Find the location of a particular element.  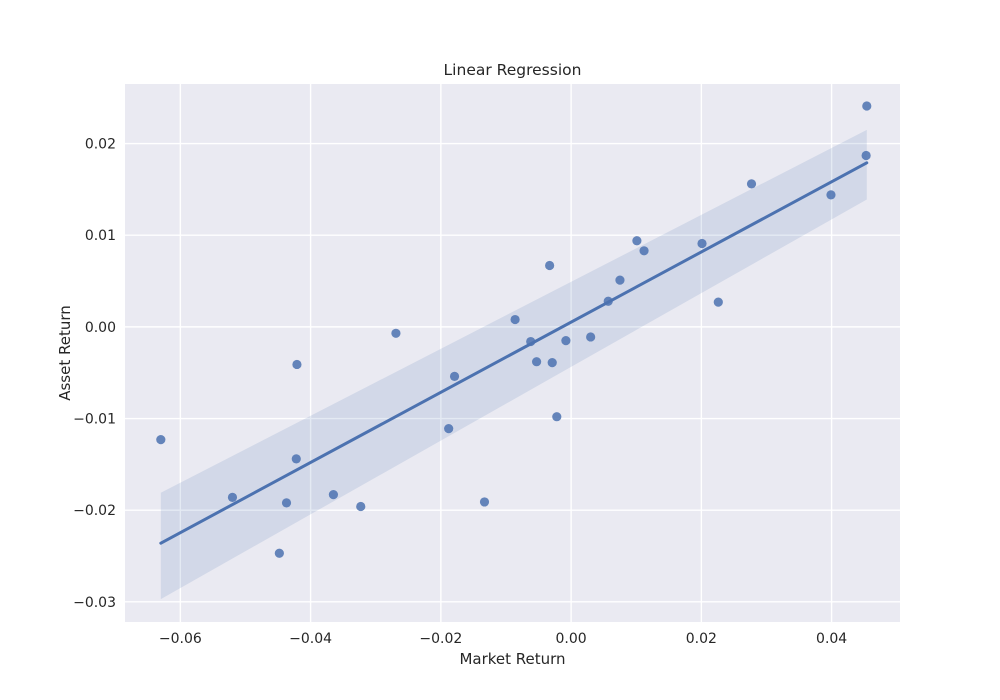

x-tick-labels: −0.06 −0.04 −0.02 0.00 0.02 0.04 is located at coordinates (503, 639).